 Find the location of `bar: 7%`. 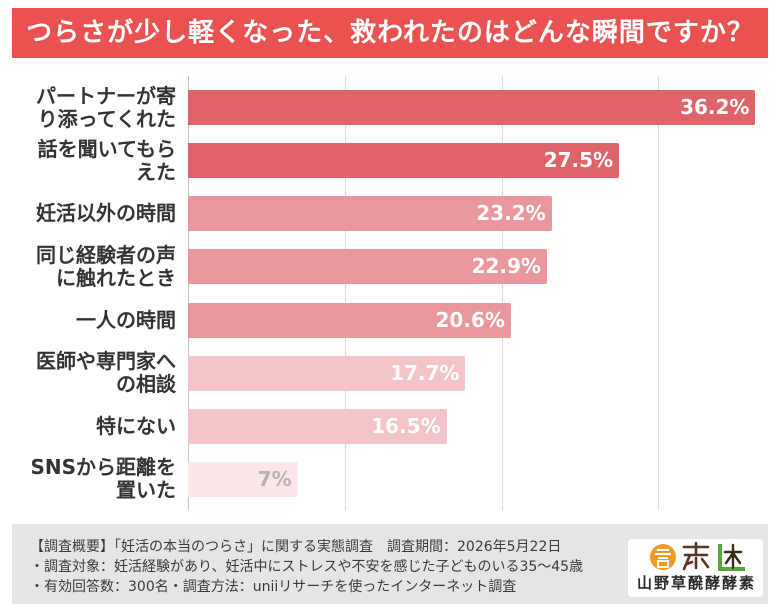

bar: 7% is located at coordinates (243, 479).